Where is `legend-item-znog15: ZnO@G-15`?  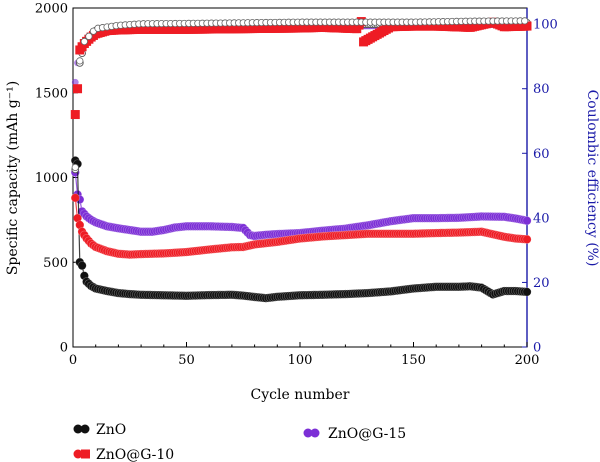 legend-item-znog15: ZnO@G-15 is located at coordinates (354, 434).